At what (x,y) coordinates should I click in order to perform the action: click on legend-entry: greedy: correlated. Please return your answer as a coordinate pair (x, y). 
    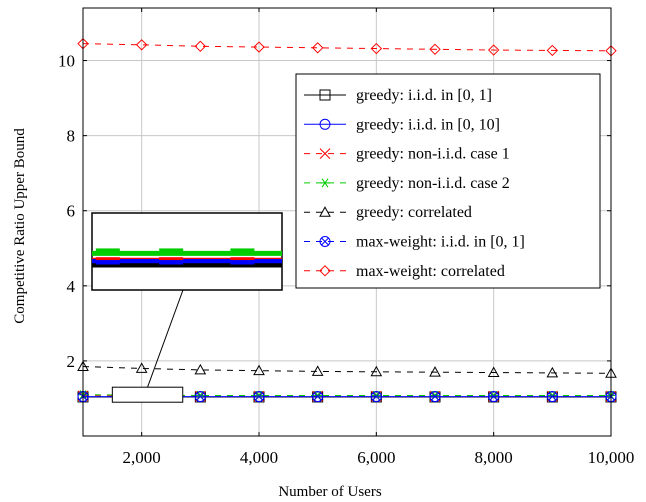
    Looking at the image, I should click on (388, 212).